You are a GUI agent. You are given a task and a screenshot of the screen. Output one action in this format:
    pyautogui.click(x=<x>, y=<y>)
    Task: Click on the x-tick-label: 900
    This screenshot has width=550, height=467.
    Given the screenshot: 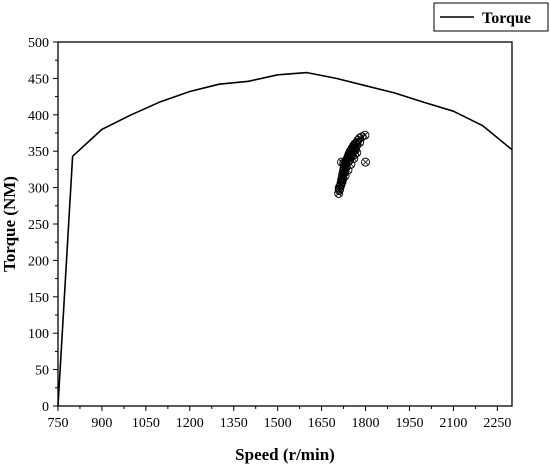 What is the action you would take?
    pyautogui.click(x=101, y=423)
    